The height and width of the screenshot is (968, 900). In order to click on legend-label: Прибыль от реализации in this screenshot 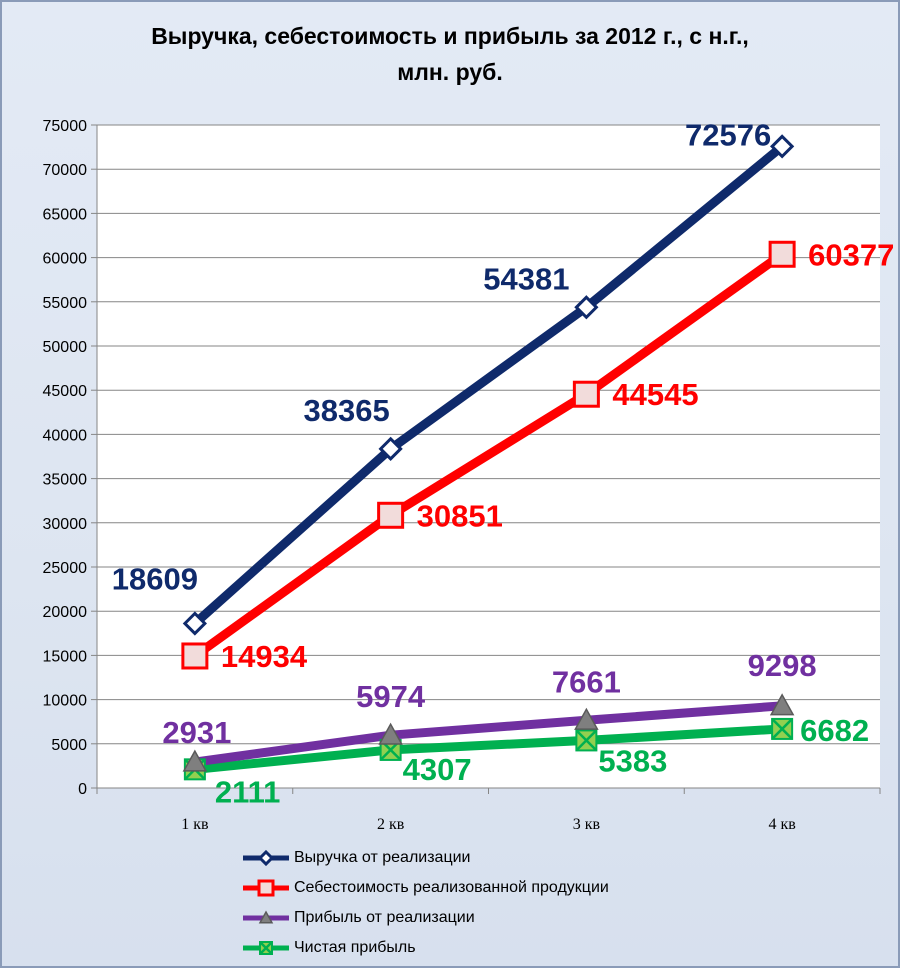, I will do `click(384, 917)`.